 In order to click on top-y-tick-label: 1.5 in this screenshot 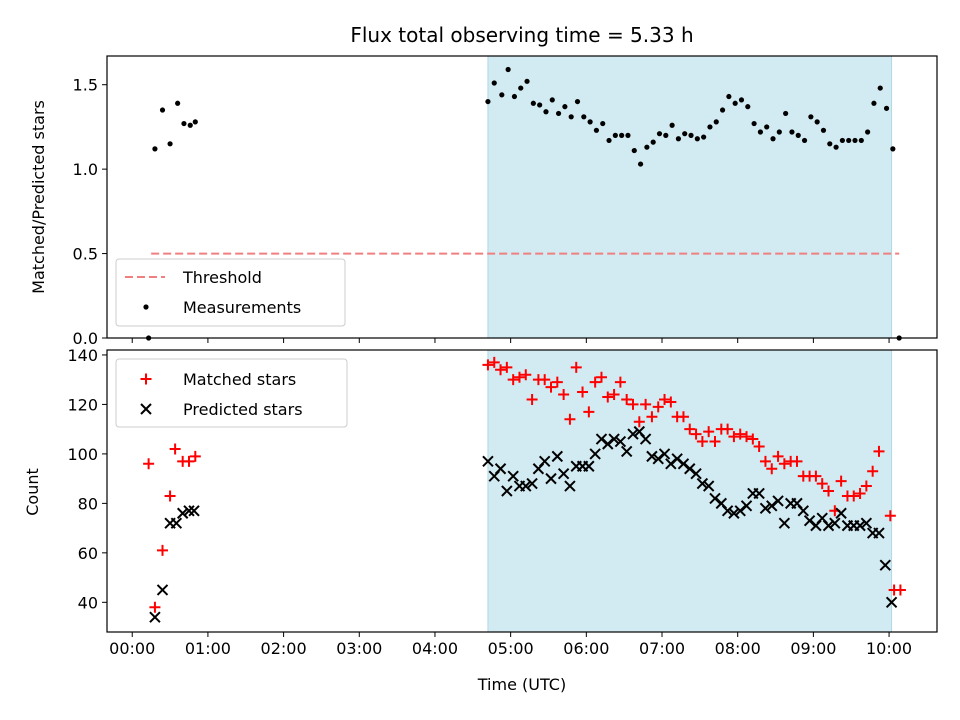, I will do `click(85, 85)`.